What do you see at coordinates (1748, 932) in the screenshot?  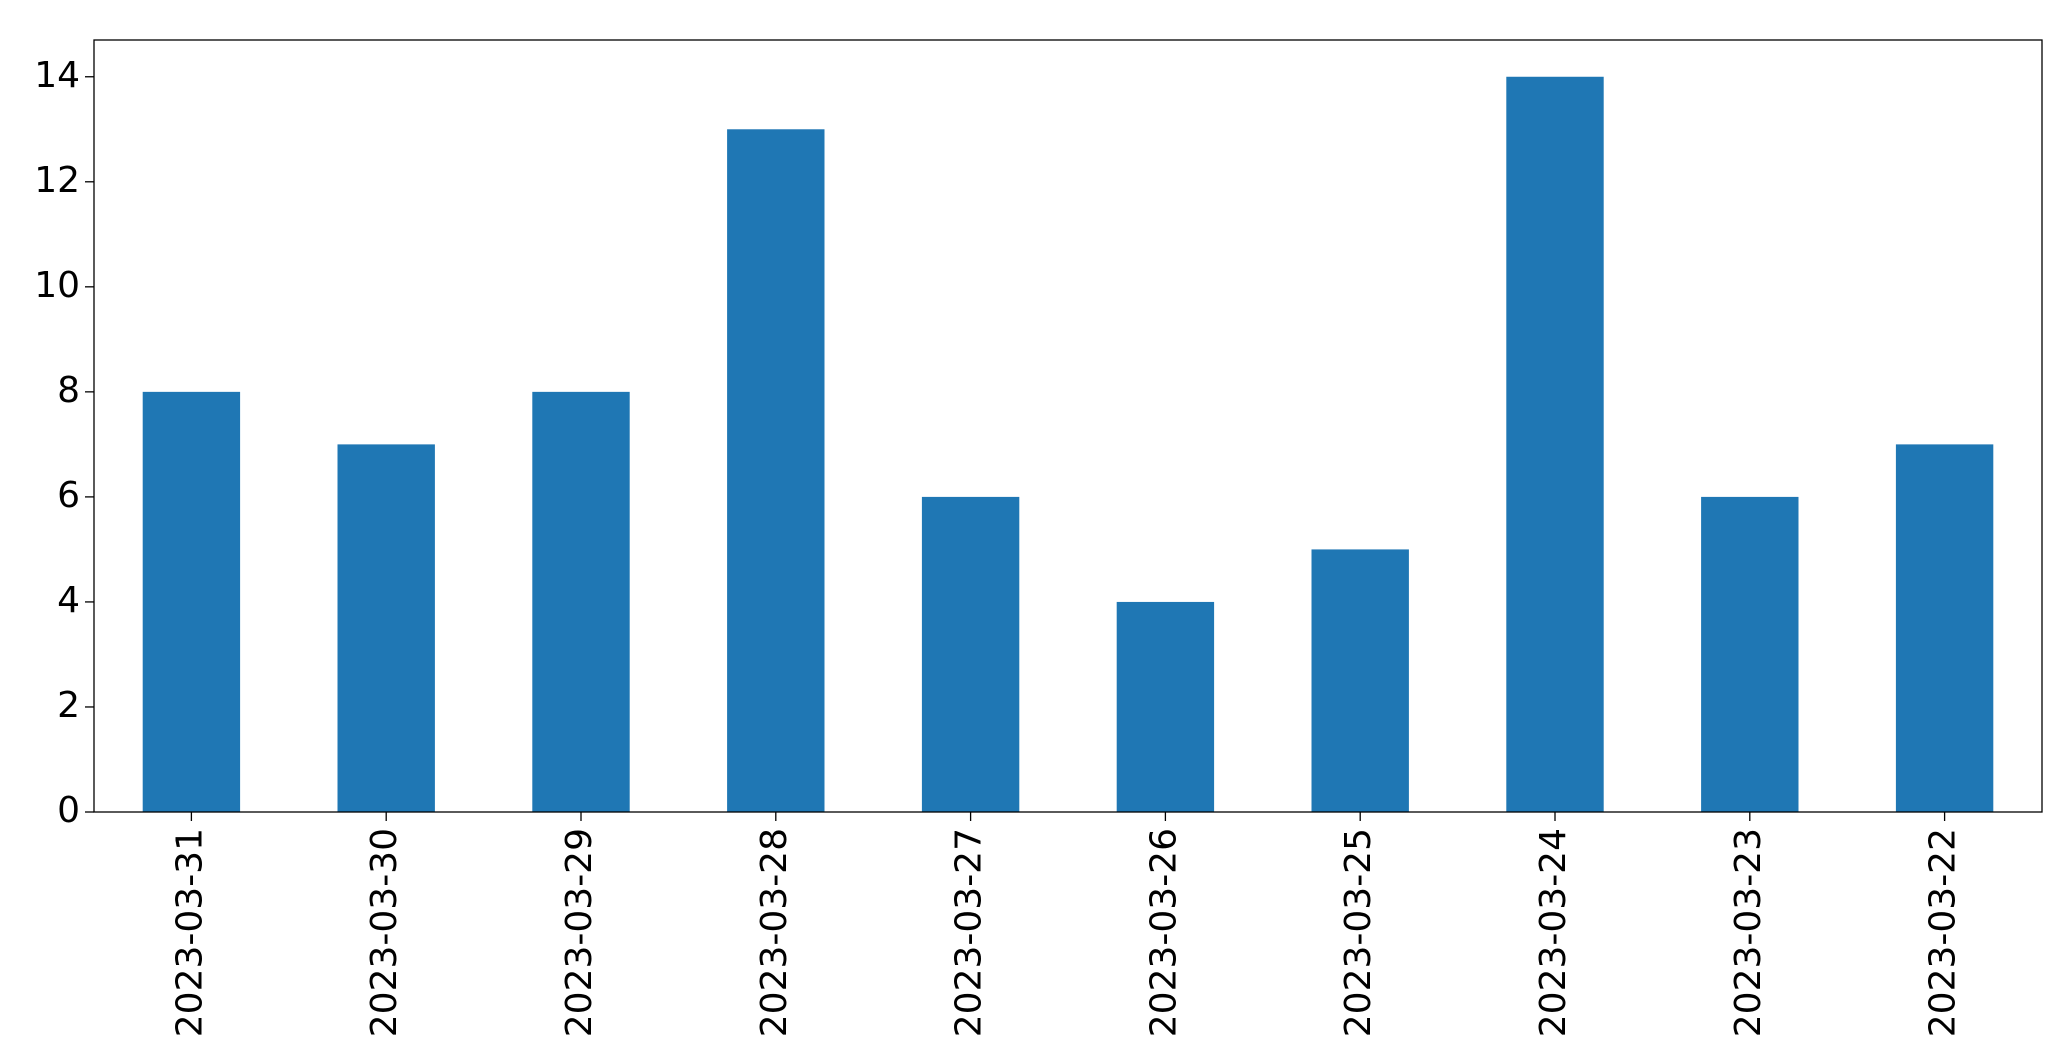 I see `x-tick-label: 2023-03-23` at bounding box center [1748, 932].